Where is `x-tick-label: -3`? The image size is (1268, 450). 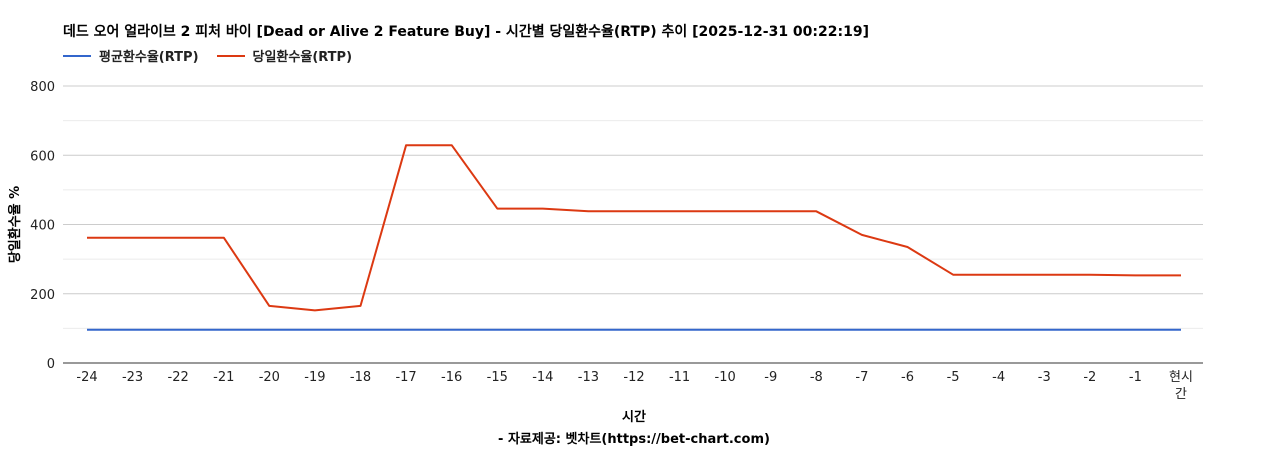
x-tick-label: -3 is located at coordinates (1044, 377).